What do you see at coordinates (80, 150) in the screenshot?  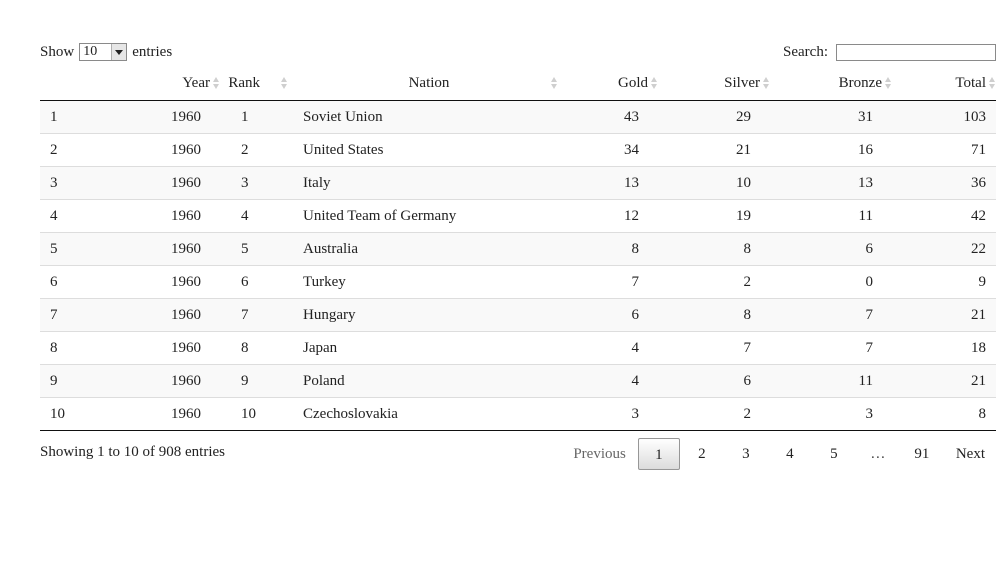 I see `cell-index: 2` at bounding box center [80, 150].